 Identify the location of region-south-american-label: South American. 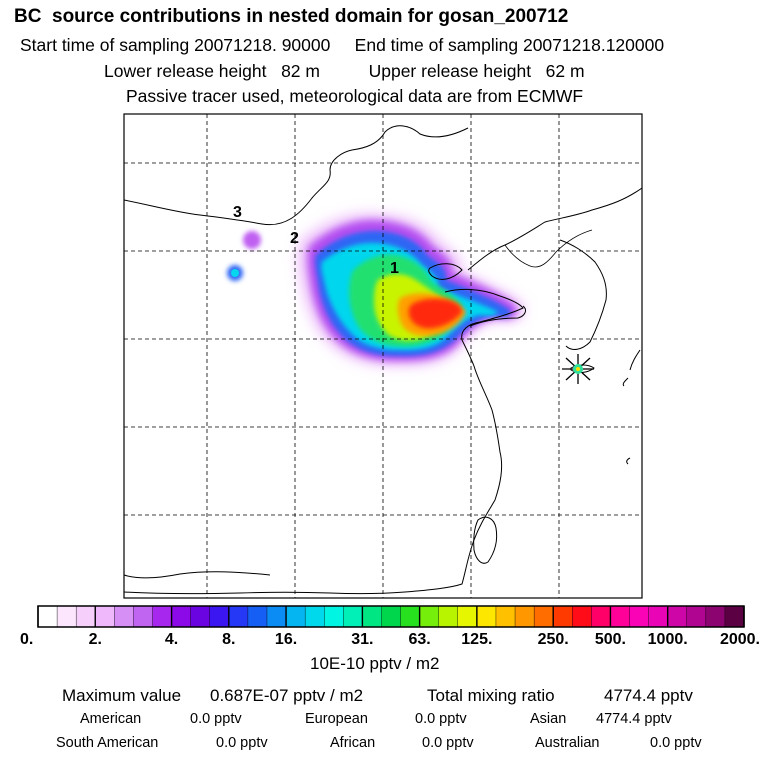
(107, 743).